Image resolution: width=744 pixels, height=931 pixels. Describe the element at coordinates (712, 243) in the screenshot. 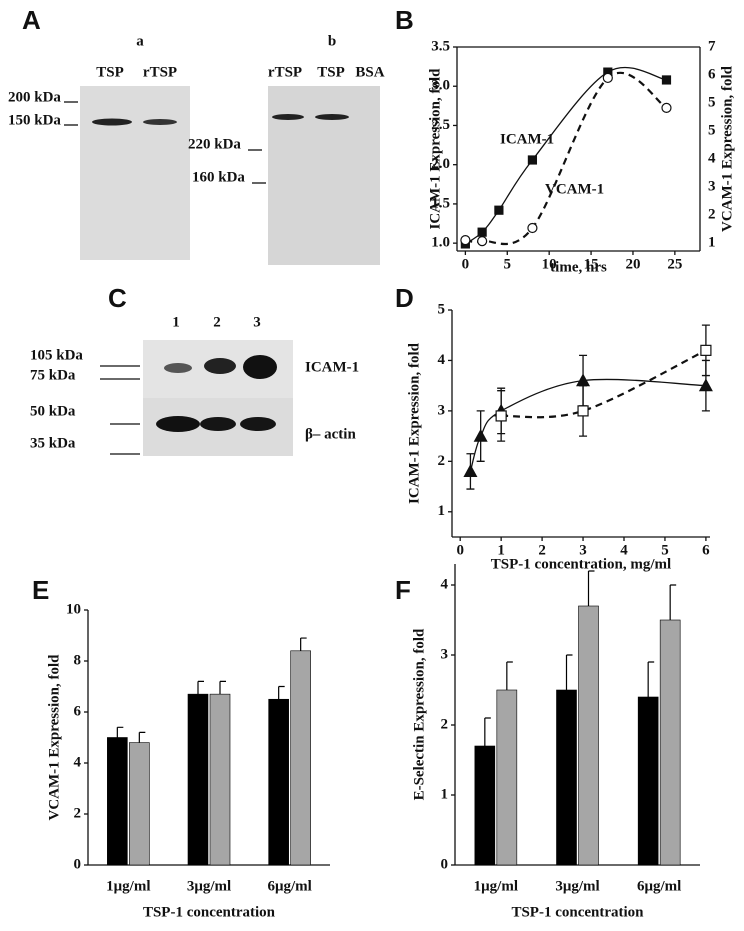

I see `y2-tick-label: 1` at that location.